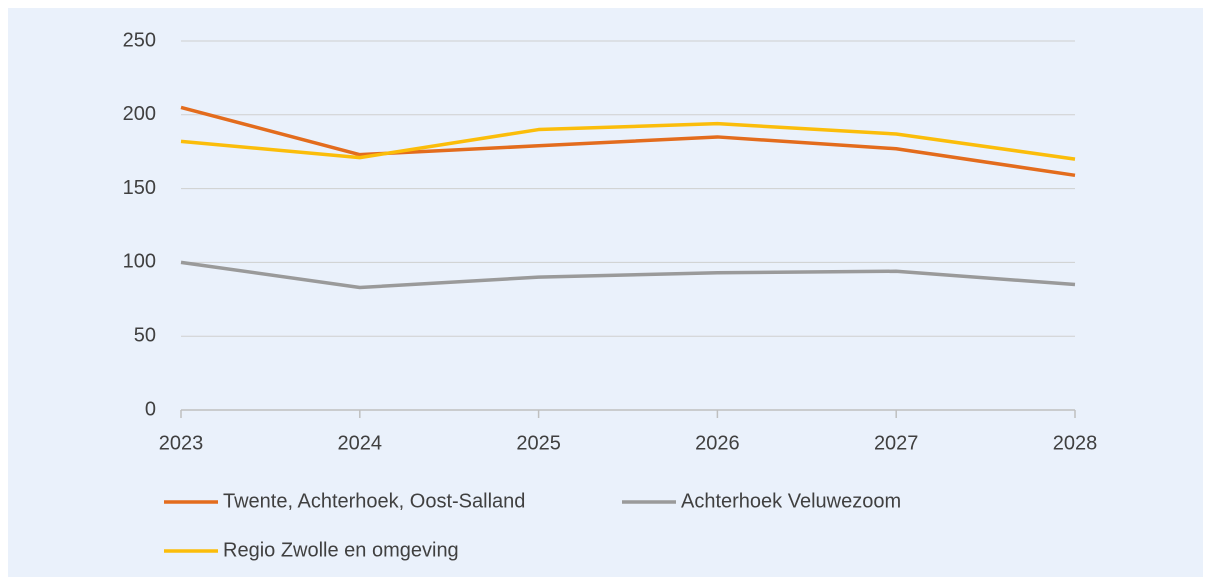  What do you see at coordinates (139, 114) in the screenshot?
I see `y-tick-label: 200` at bounding box center [139, 114].